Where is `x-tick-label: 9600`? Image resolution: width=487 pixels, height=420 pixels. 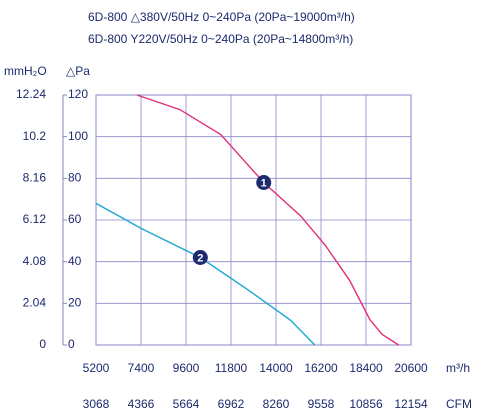 x-tick-label: 9600 is located at coordinates (186, 368).